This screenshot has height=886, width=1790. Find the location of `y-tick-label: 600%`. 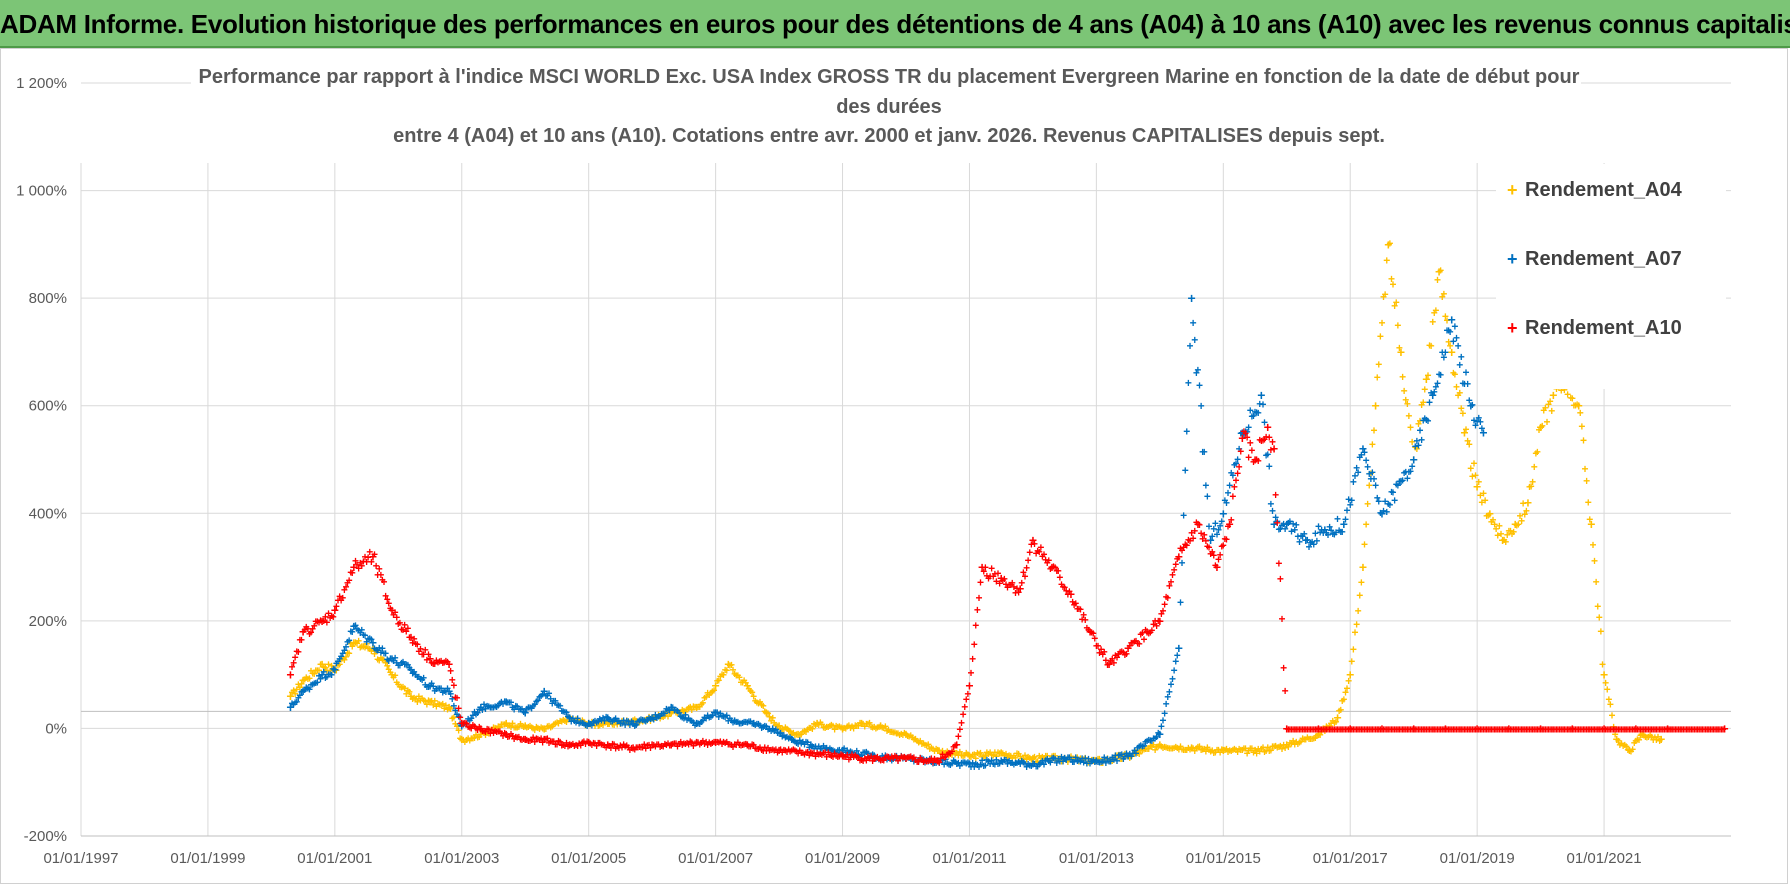

y-tick-label: 600% is located at coordinates (48, 406).